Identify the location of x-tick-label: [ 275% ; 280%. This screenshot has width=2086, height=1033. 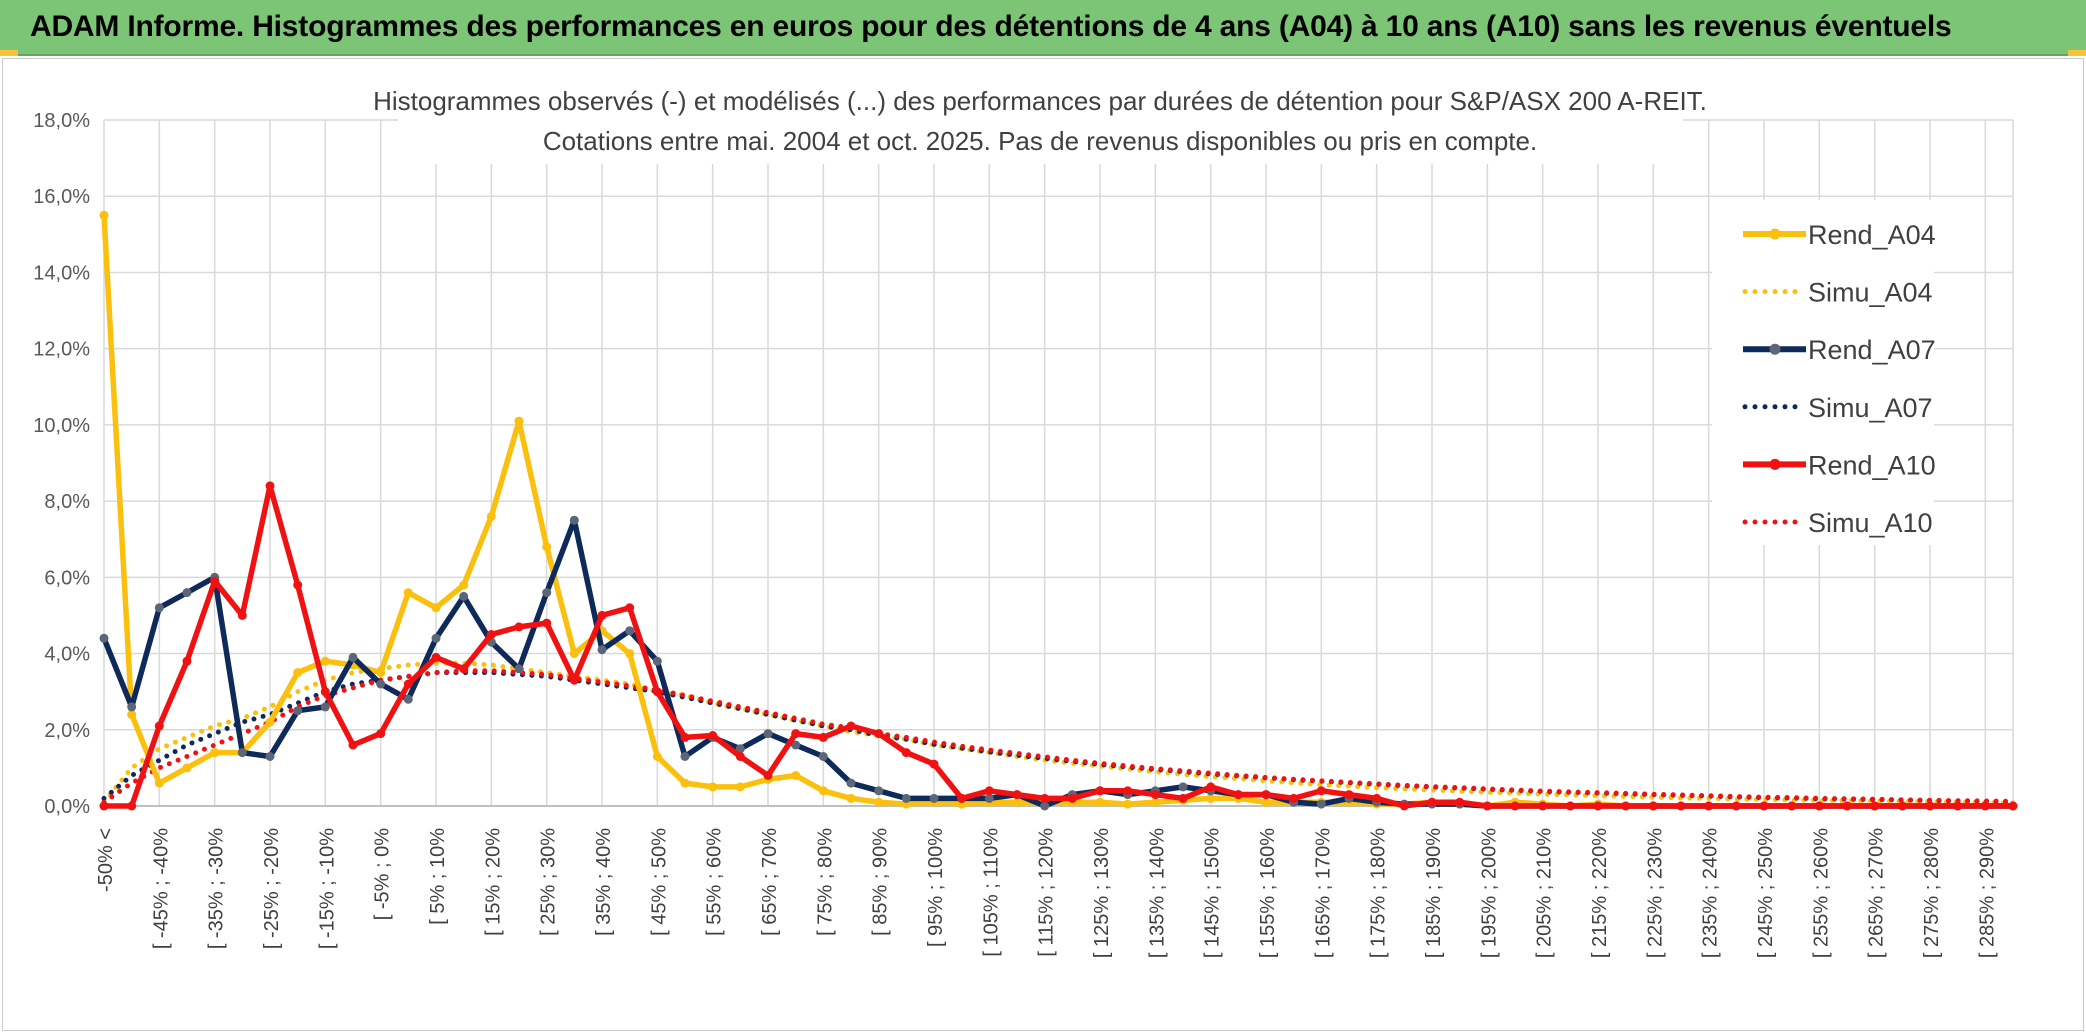
(1932, 893).